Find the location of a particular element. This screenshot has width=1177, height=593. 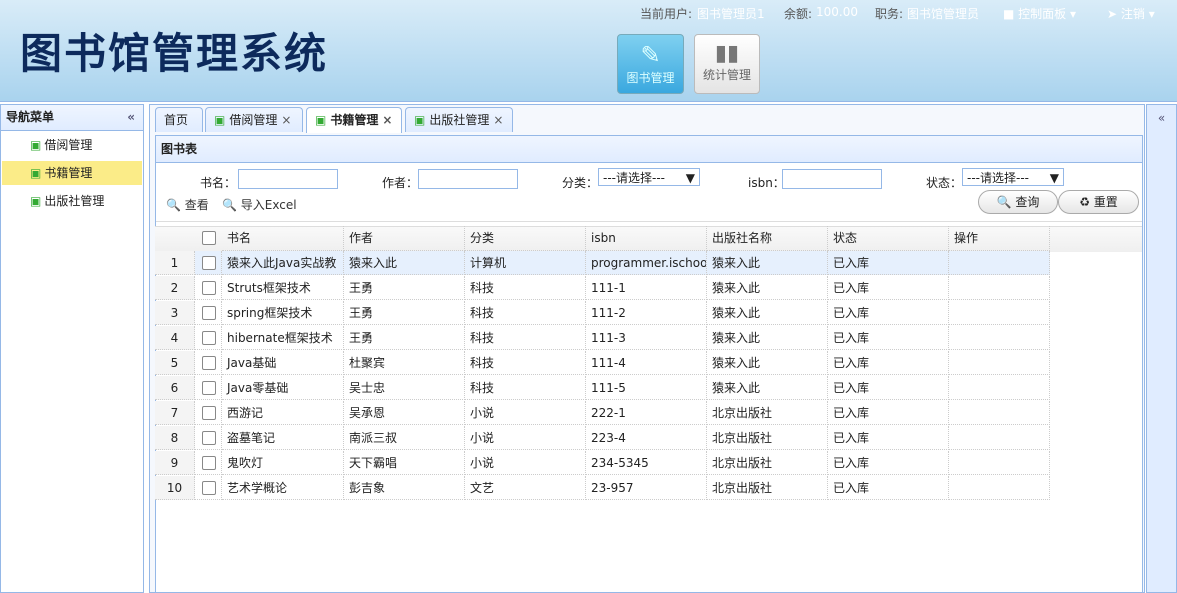

label: 导入Excel is located at coordinates (268, 205).